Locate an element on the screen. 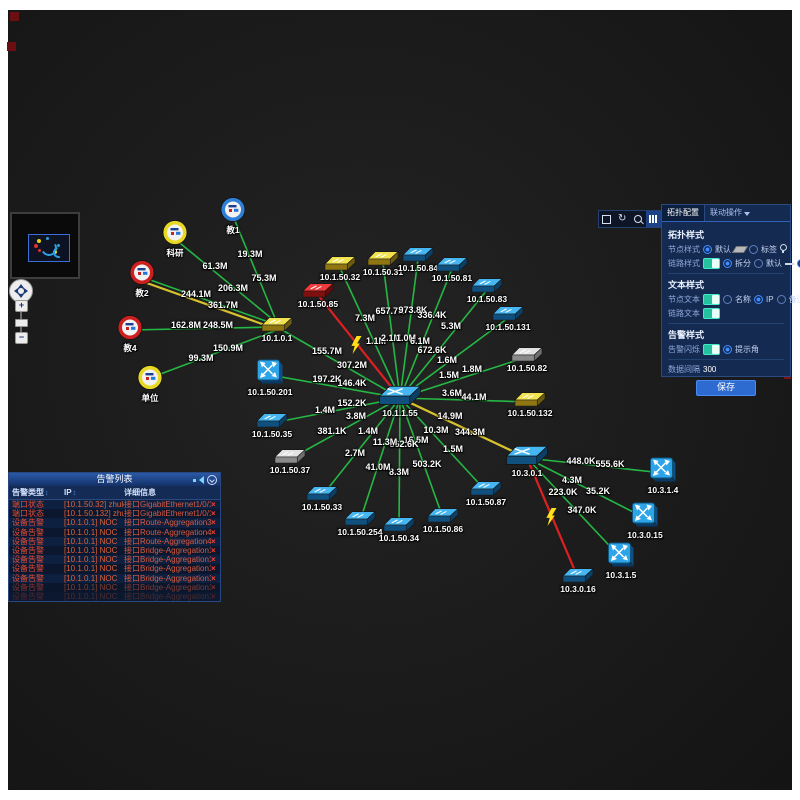 This screenshot has height=800, width=800. minimap-viewport is located at coordinates (49, 248).